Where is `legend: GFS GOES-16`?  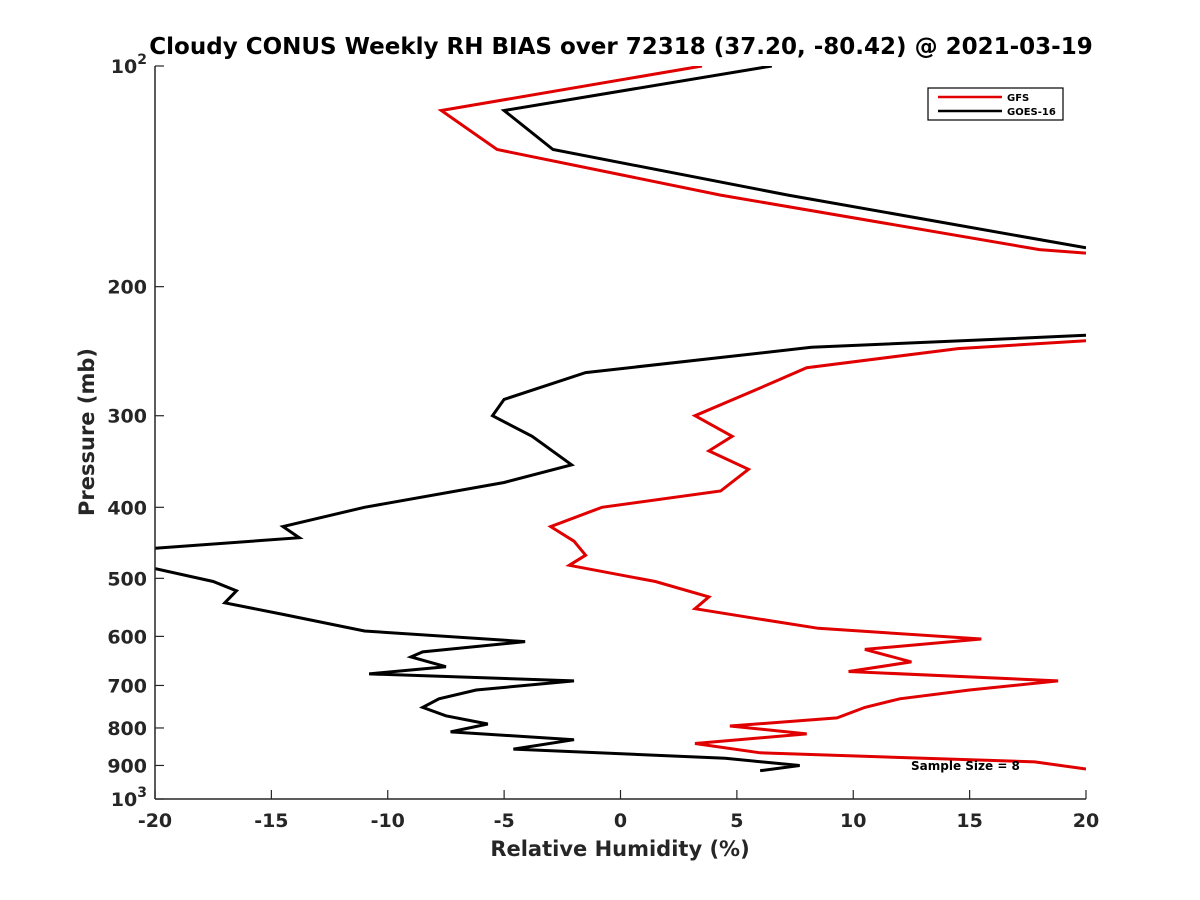
legend: GFS GOES-16 is located at coordinates (995, 104).